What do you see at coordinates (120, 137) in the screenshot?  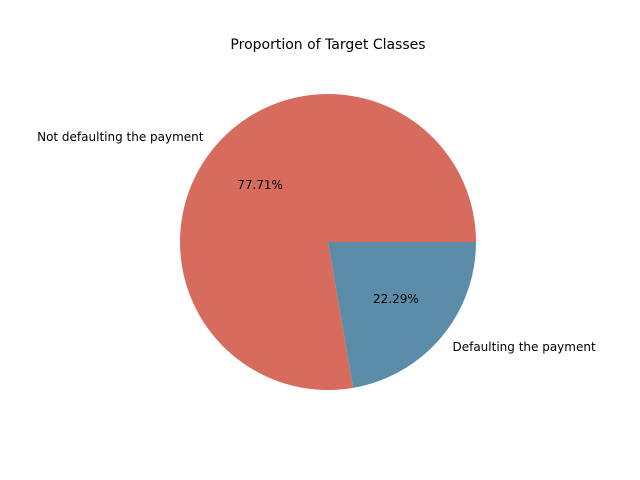 I see `slice-label-not-defaulting-the-payment: Not defaulting the payment` at bounding box center [120, 137].